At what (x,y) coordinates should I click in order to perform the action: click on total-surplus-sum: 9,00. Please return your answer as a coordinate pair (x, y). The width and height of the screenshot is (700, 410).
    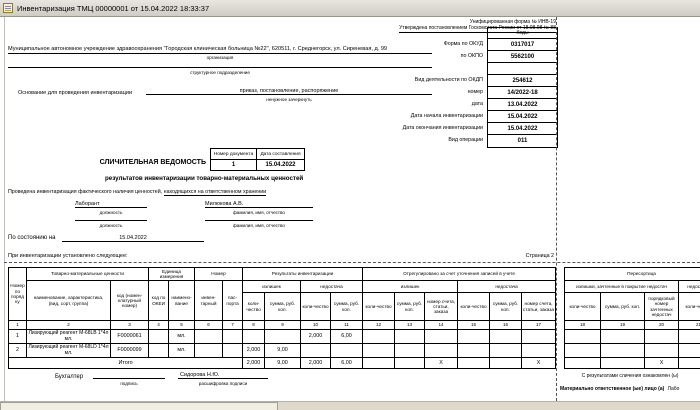
    Looking at the image, I should click on (283, 363).